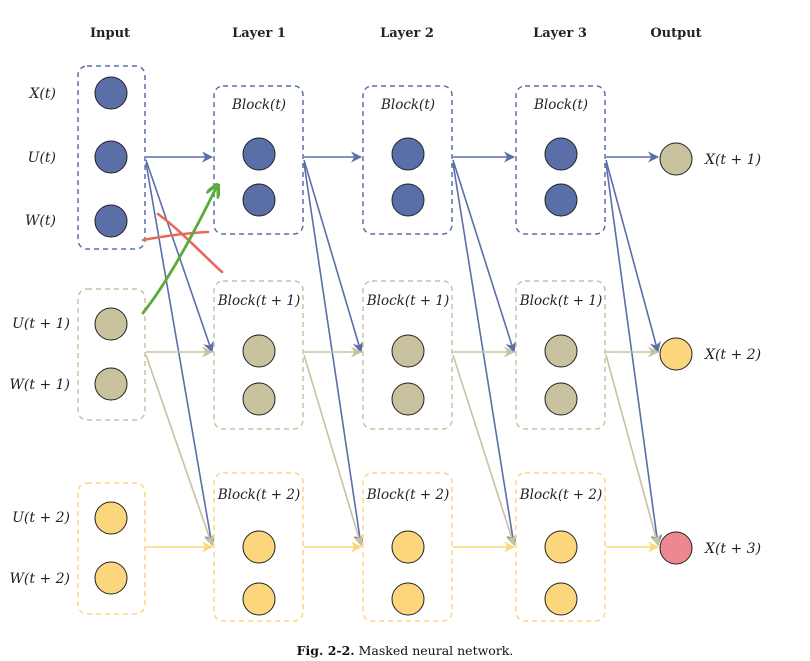 Image resolution: width=810 pixels, height=661 pixels. Describe the element at coordinates (259, 33) in the screenshot. I see `header-layer-1: Layer 1` at that location.